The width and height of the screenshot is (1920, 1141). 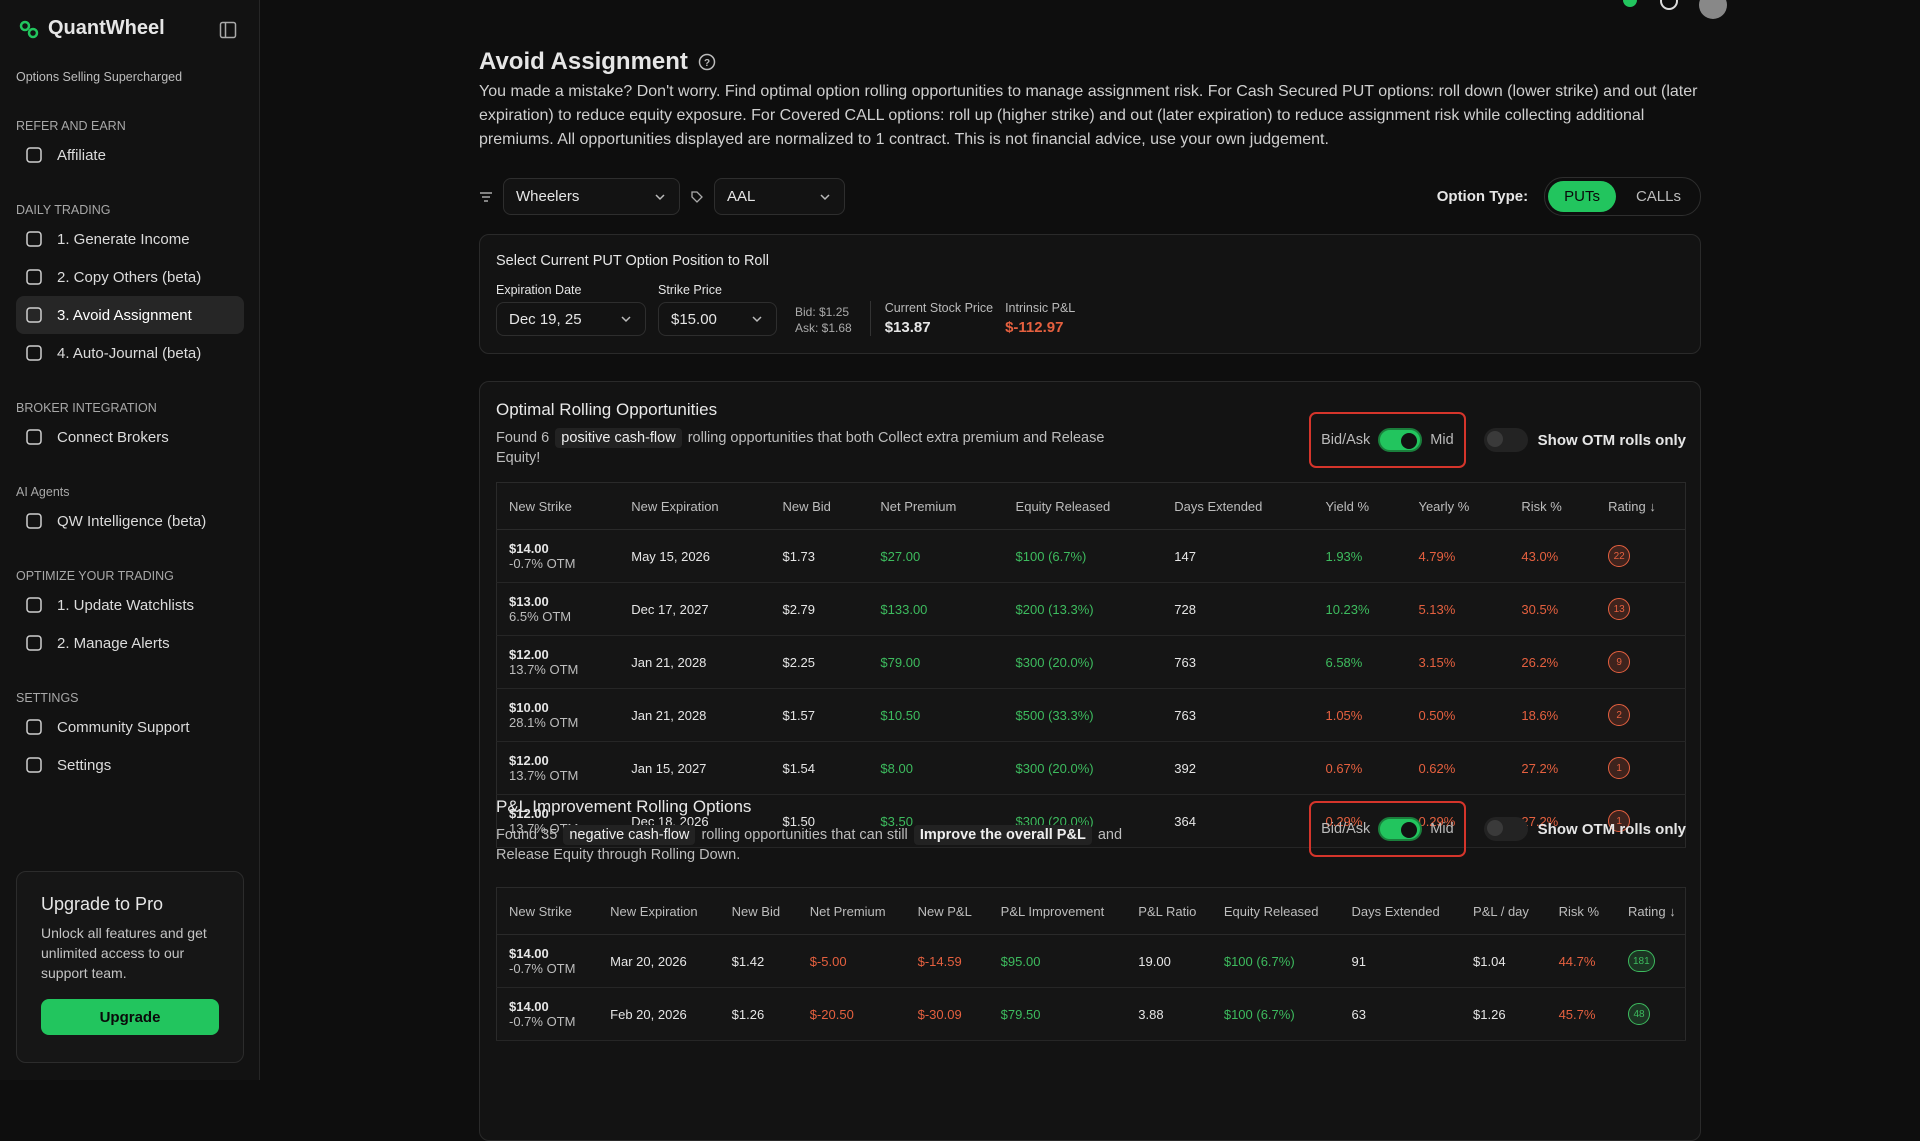 I want to click on nav-item: QW Intelligence (beta), so click(x=130, y=521).